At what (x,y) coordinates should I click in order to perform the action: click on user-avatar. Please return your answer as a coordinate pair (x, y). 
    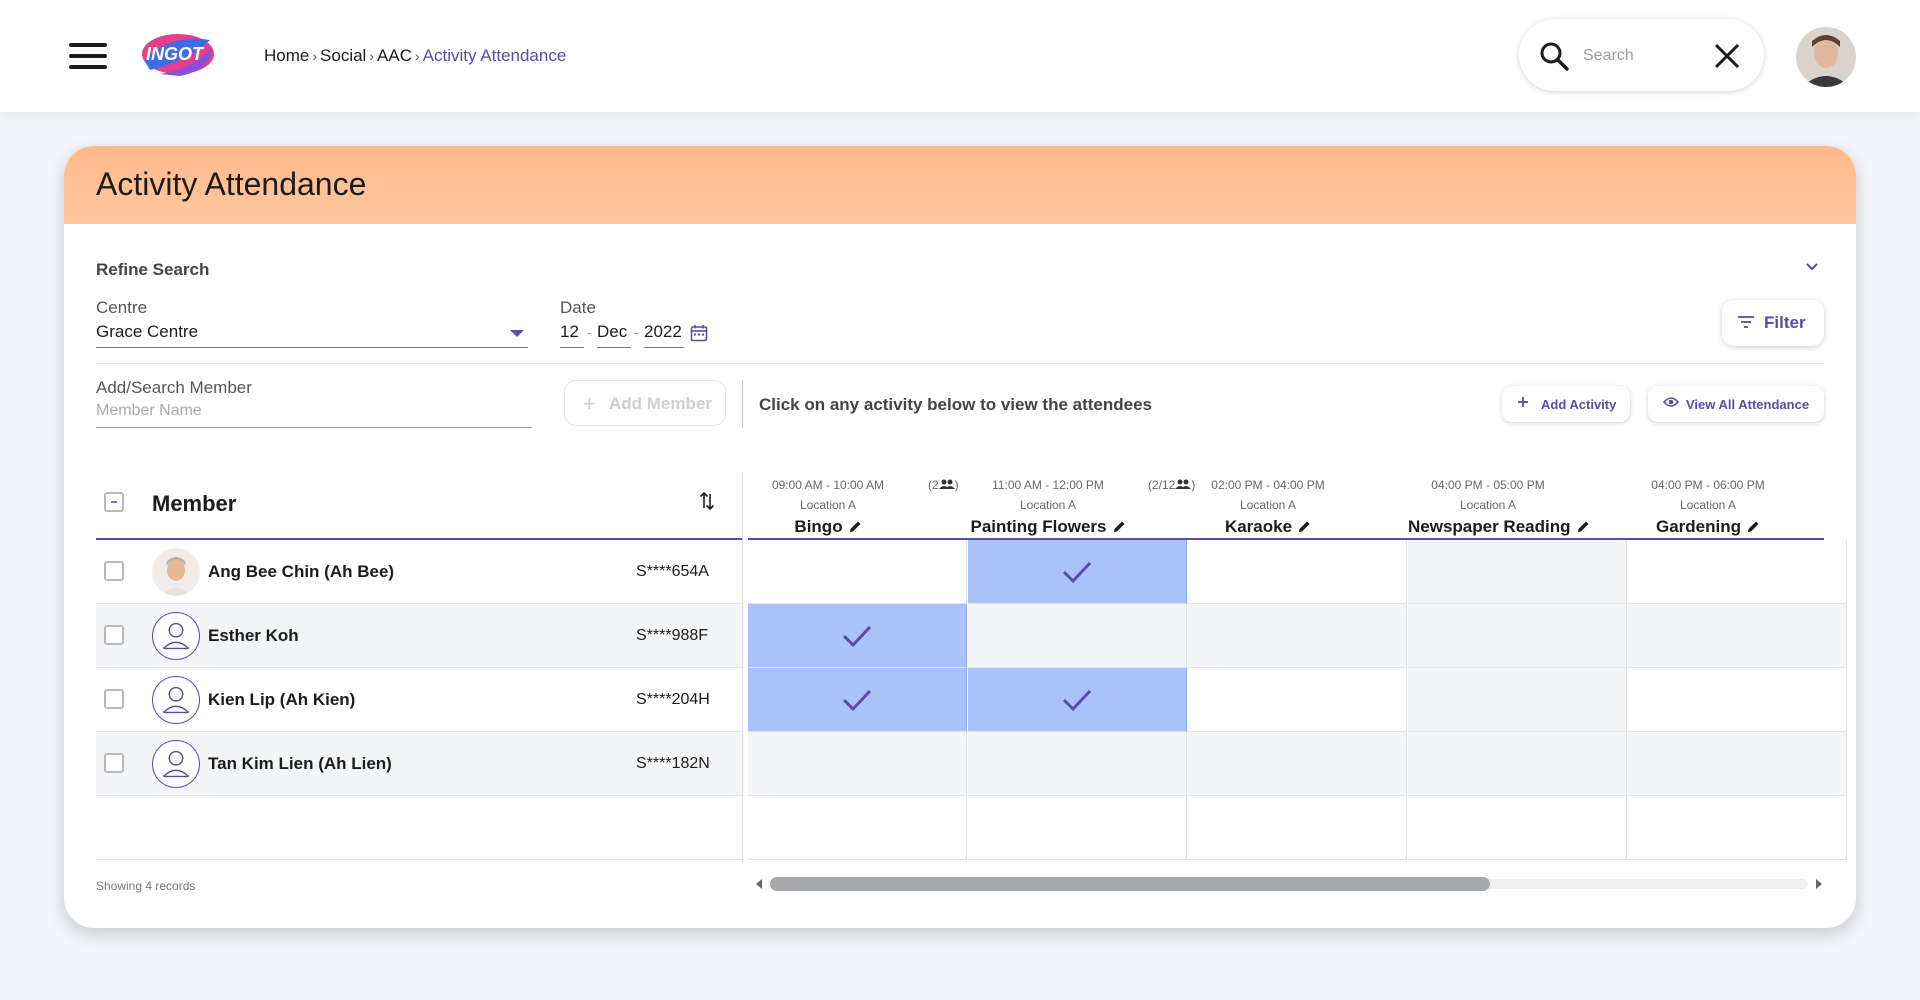
    Looking at the image, I should click on (1826, 57).